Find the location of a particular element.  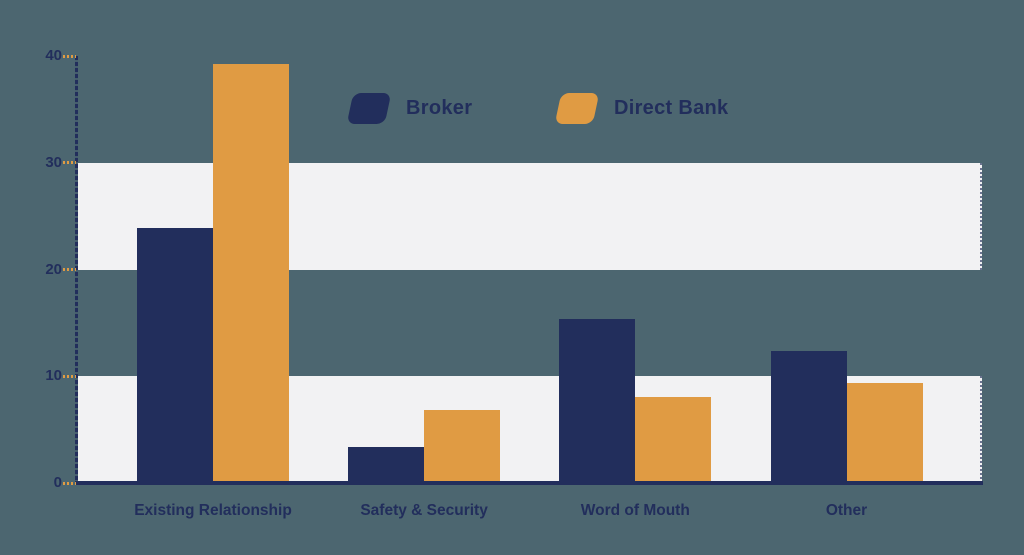

bar-direct-bank-other is located at coordinates (884, 432).